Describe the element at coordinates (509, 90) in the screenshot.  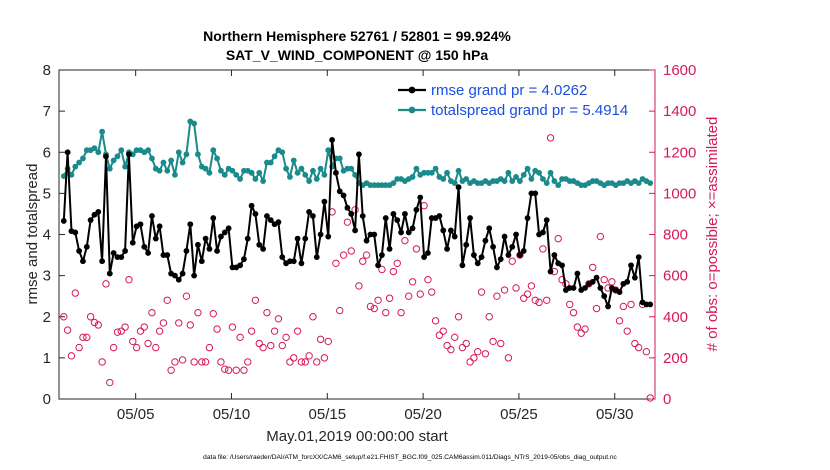
I see `legend-rmse-label: rmse grand pr = 4.0262` at that location.